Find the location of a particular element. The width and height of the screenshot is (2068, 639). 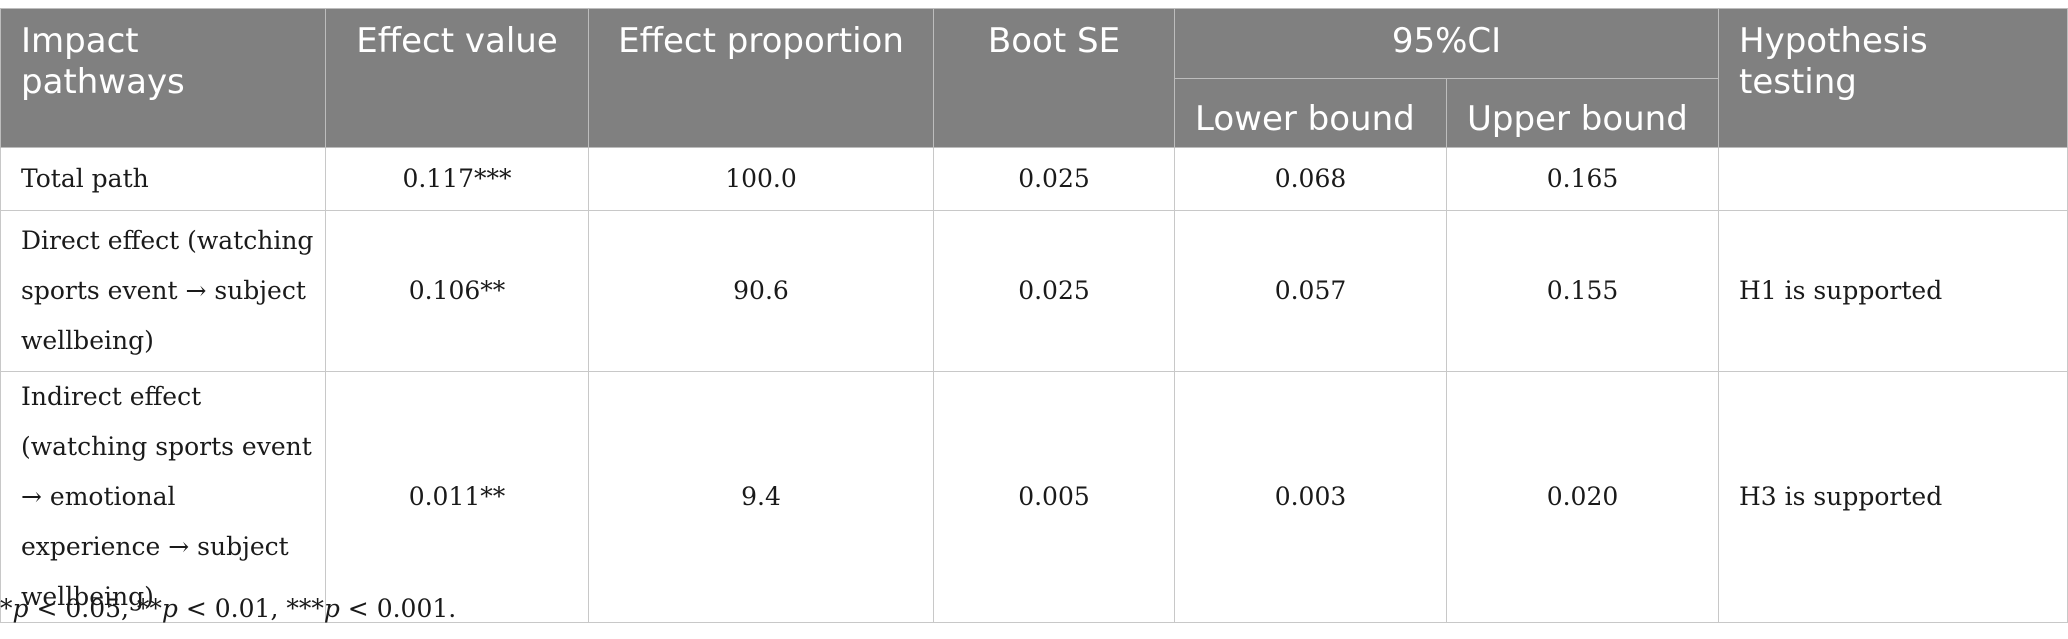

footnote-p3-stars: *** is located at coordinates (305, 608).